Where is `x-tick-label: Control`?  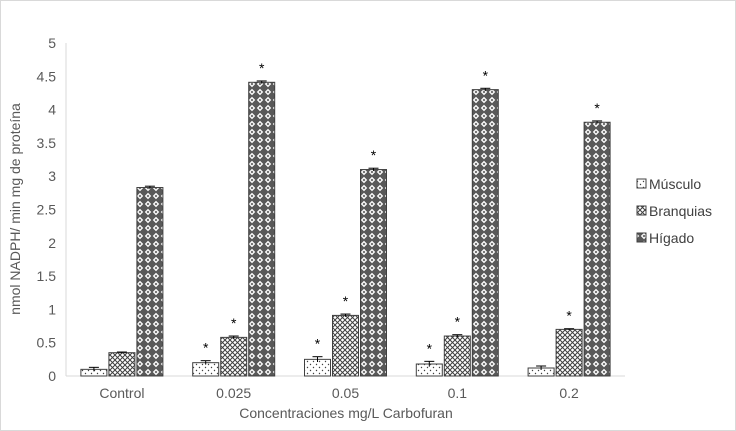
x-tick-label: Control is located at coordinates (121, 393).